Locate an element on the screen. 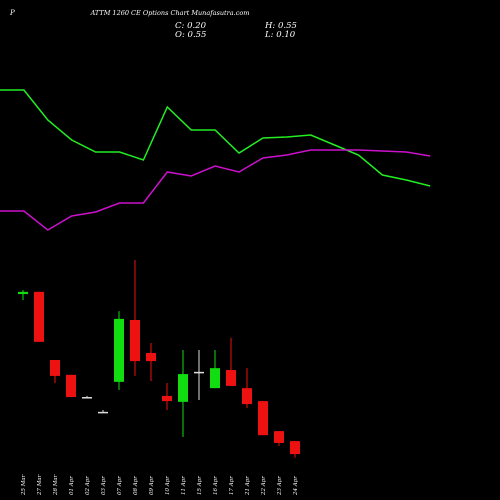 This screenshot has width=500, height=500. x-tick-label: 07 Apr is located at coordinates (120, 485).